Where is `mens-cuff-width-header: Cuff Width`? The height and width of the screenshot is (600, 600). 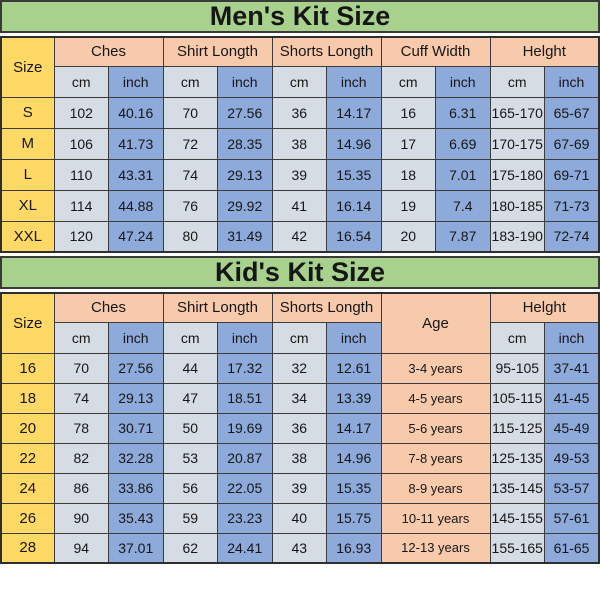 mens-cuff-width-header: Cuff Width is located at coordinates (435, 51).